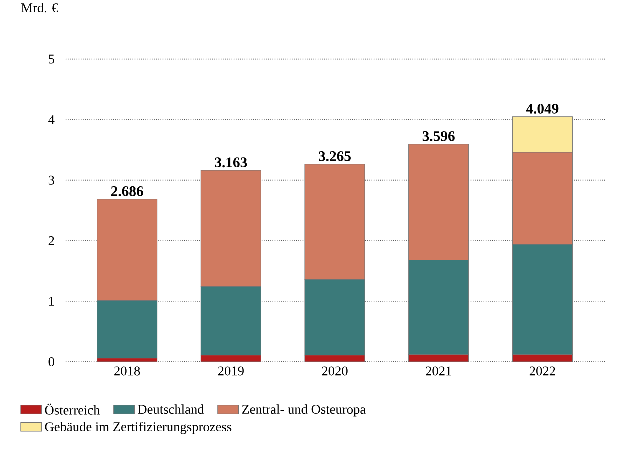 The height and width of the screenshot is (452, 617). What do you see at coordinates (51, 119) in the screenshot?
I see `y-tick-label: 4` at bounding box center [51, 119].